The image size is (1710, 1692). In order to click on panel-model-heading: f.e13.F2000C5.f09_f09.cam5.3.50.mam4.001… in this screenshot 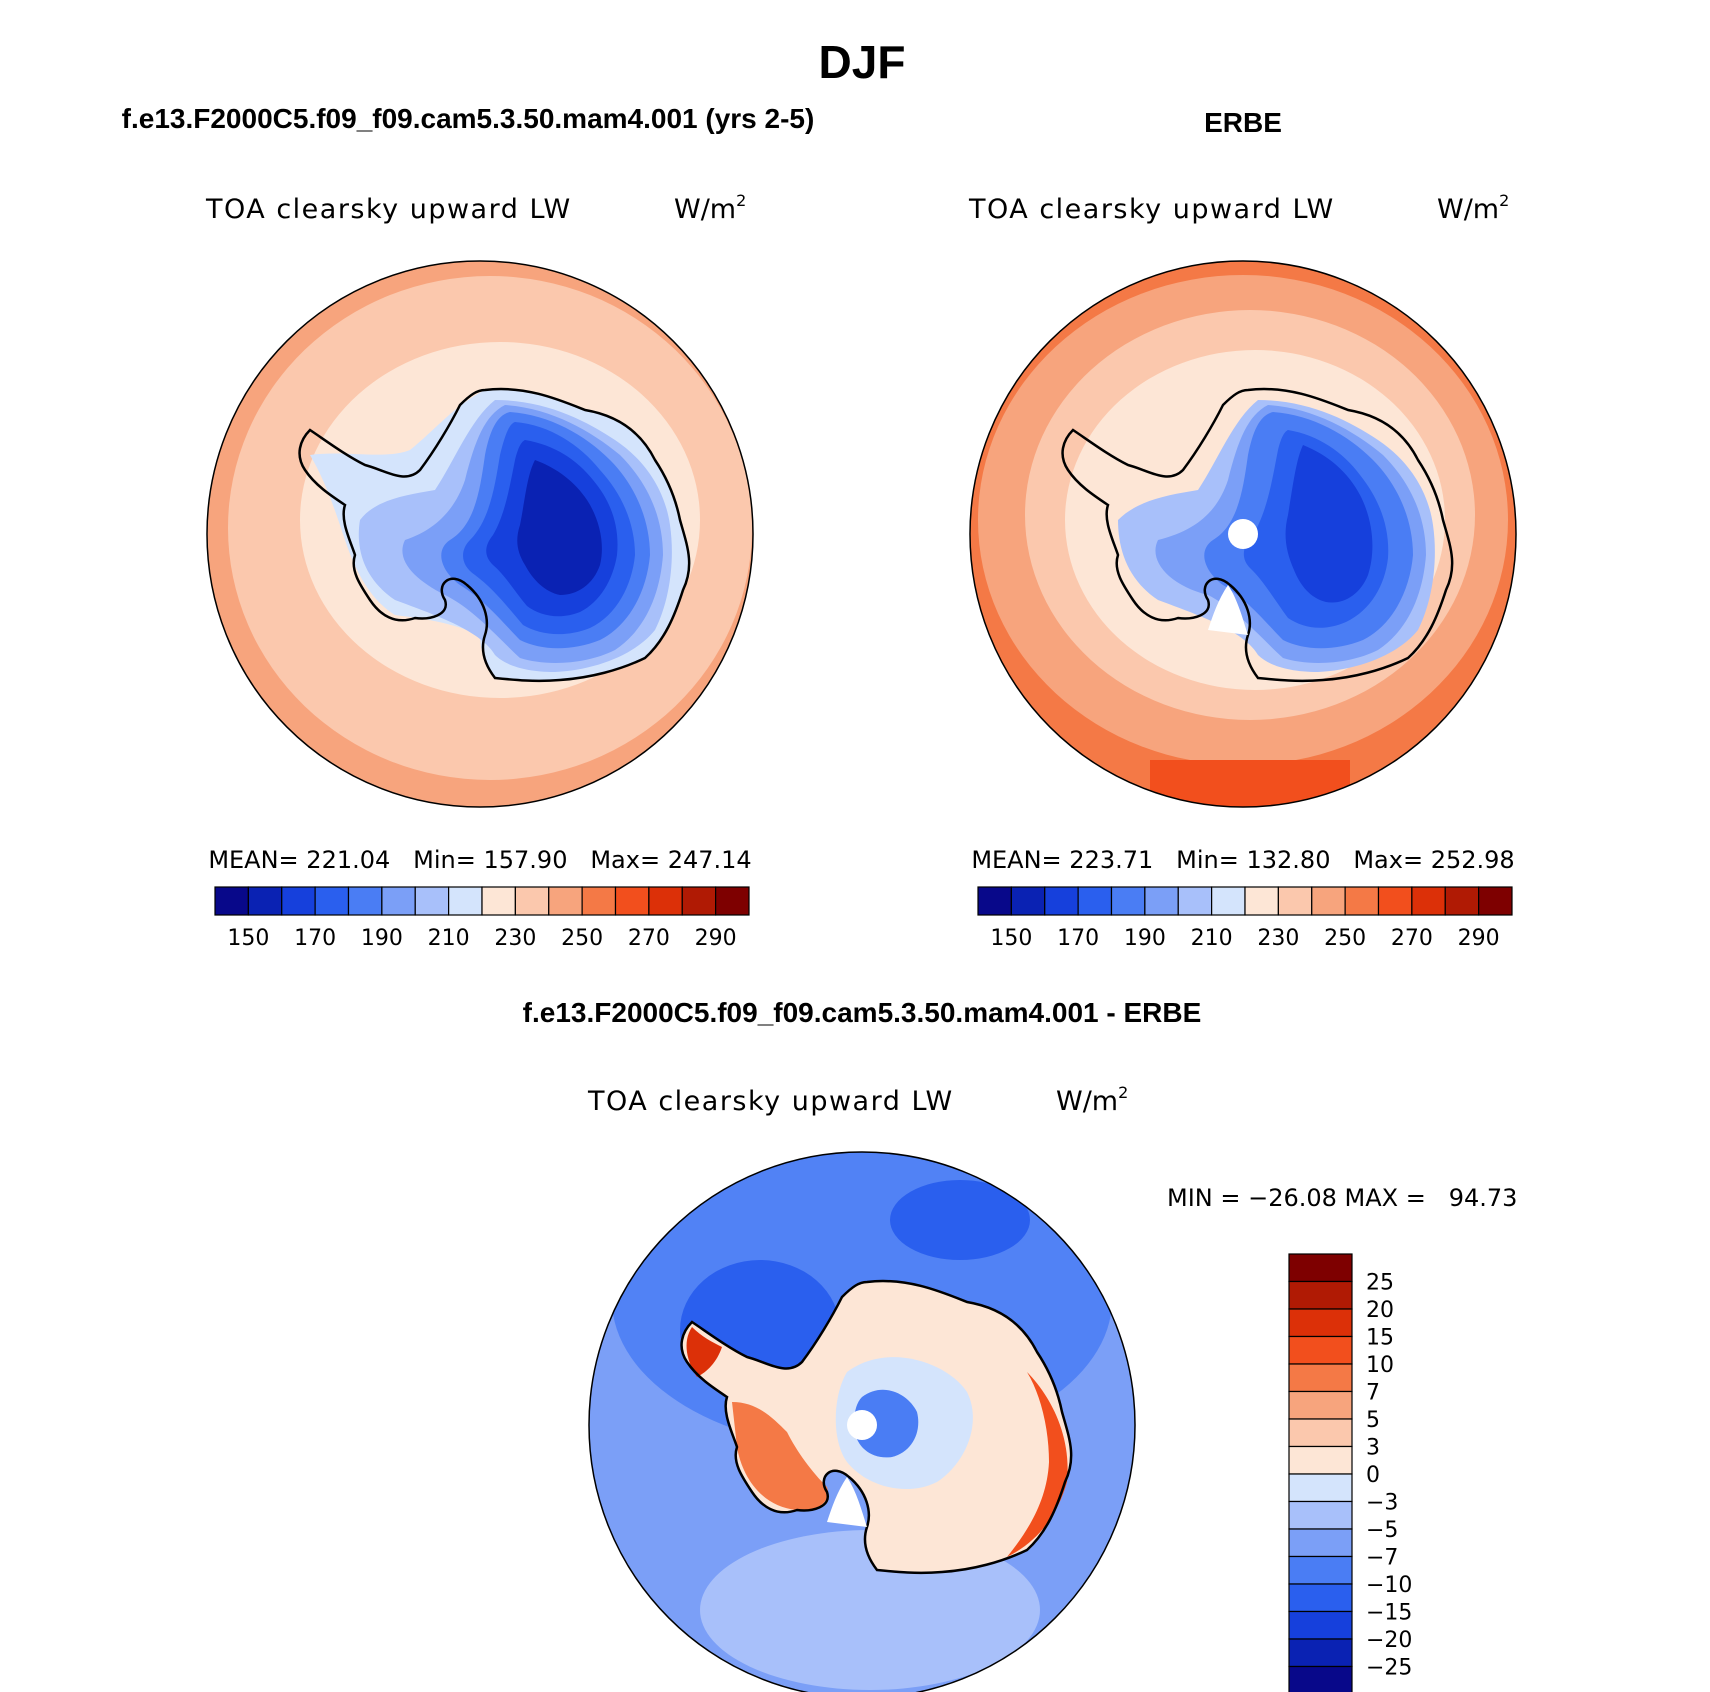, I will do `click(468, 118)`.